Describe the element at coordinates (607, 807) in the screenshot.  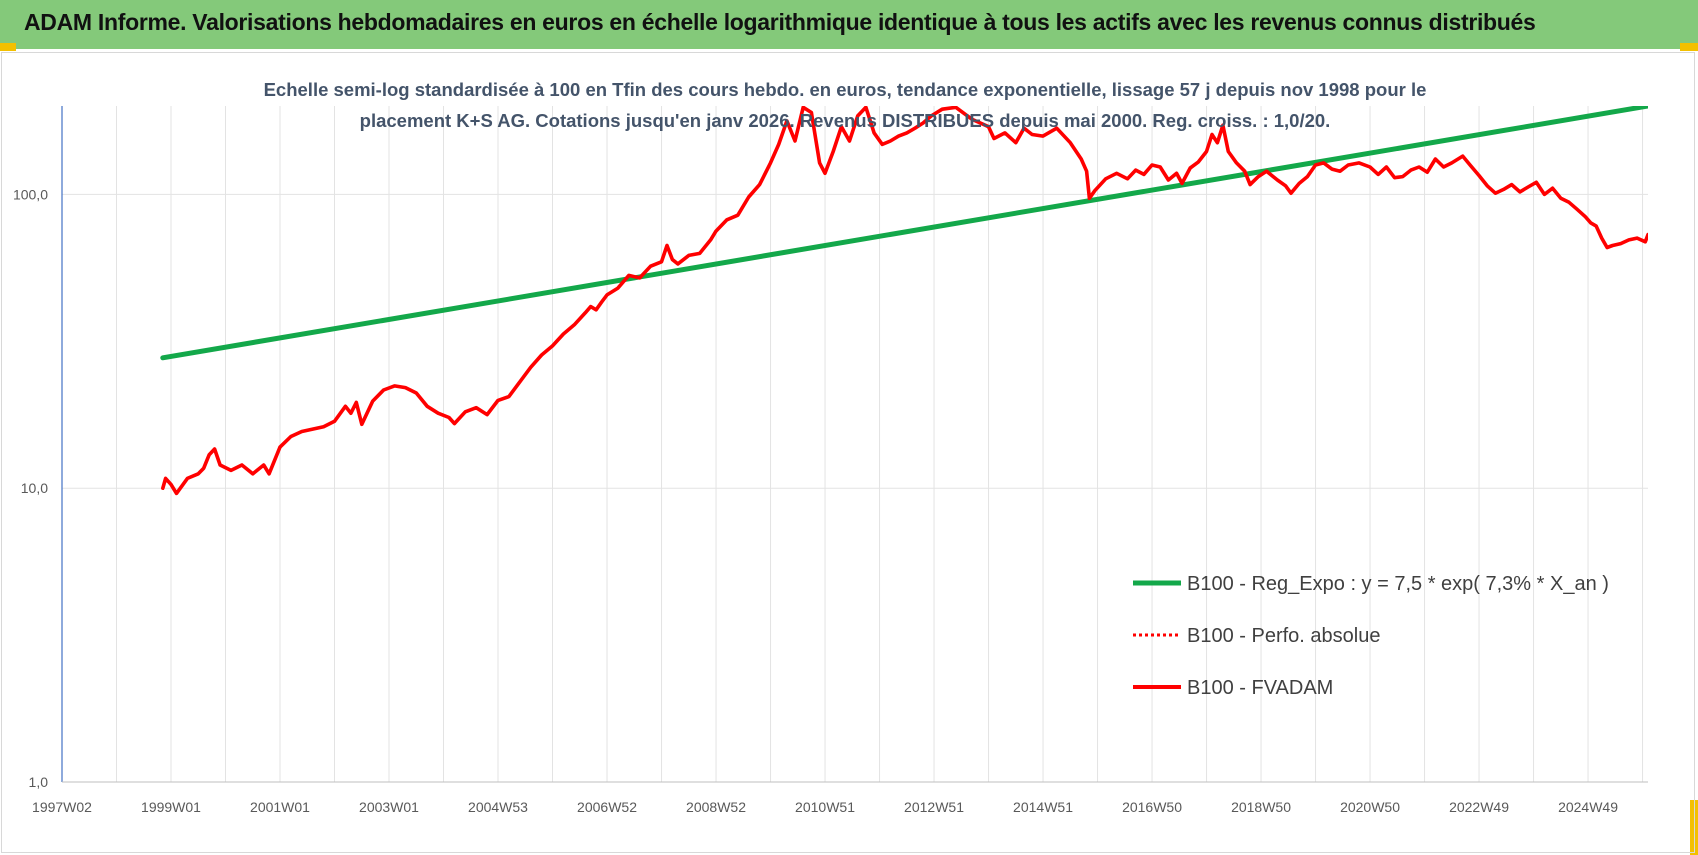
I see `x-tick-label: 2006W52` at that location.